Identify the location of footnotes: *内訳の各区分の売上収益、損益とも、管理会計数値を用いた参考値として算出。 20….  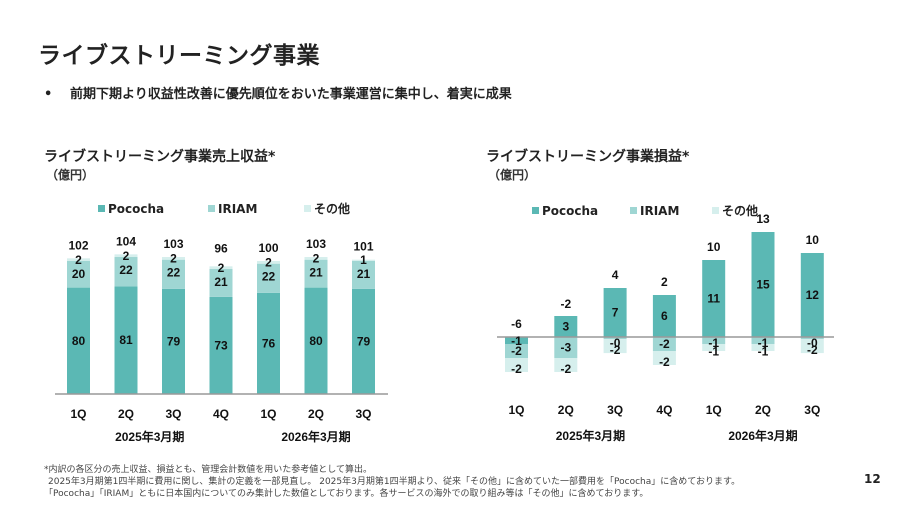
(392, 482).